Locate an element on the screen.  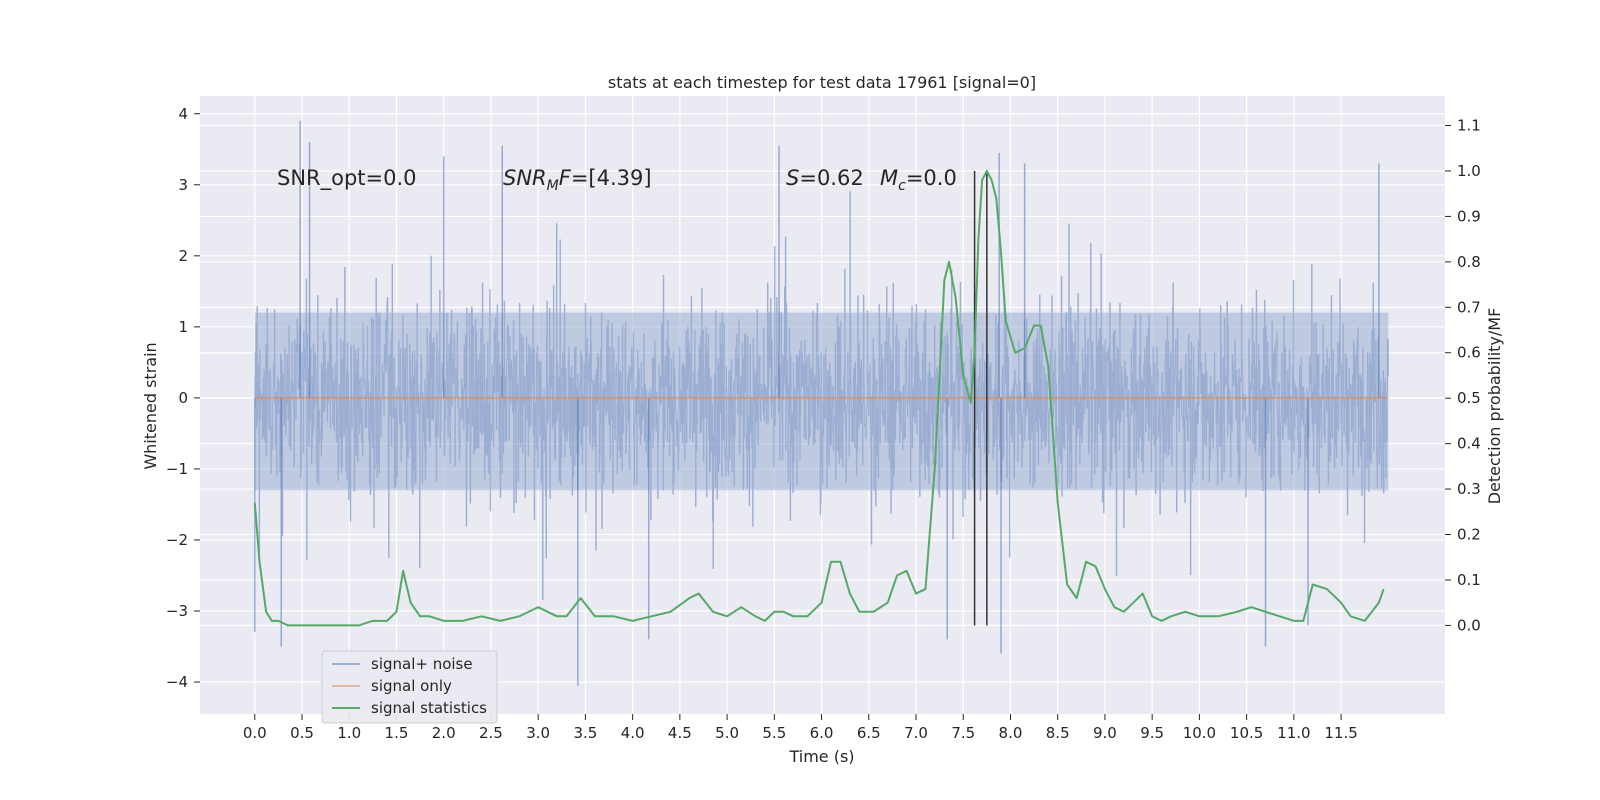
y-right-tick-label: 0.2 is located at coordinates (1469, 535).